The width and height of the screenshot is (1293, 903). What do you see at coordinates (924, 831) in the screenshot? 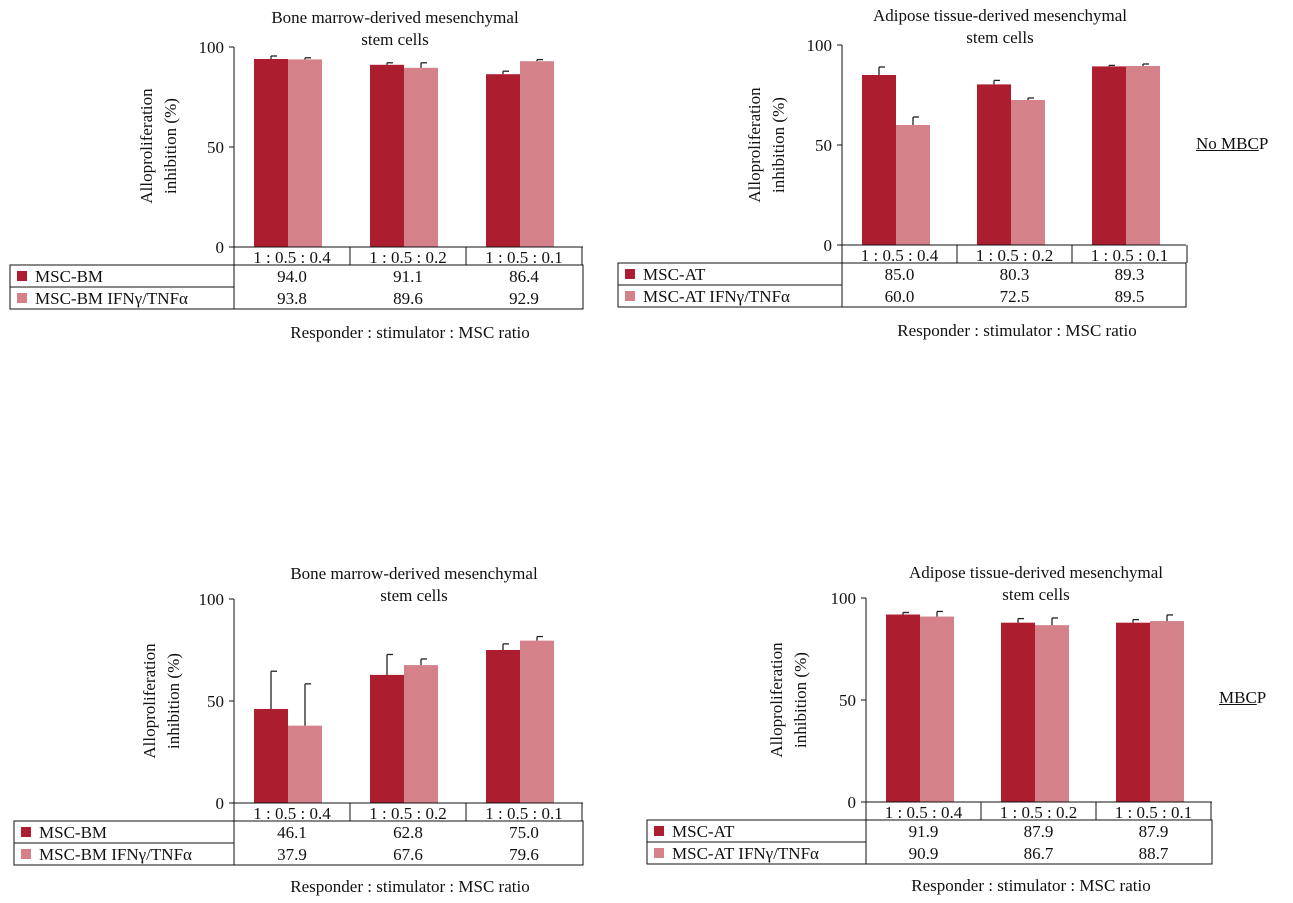
I see `data-label: 91.9` at bounding box center [924, 831].